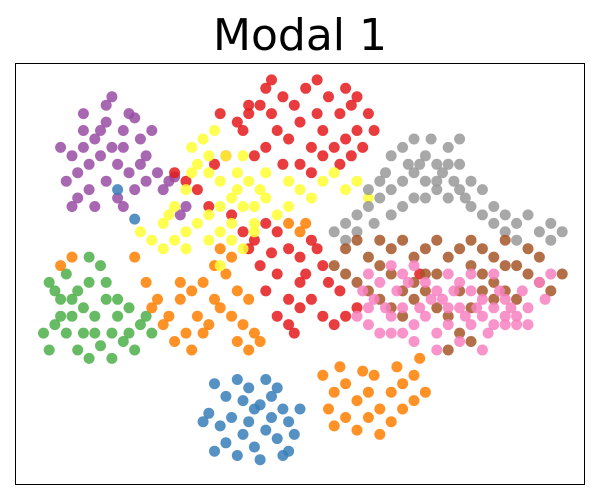  Describe the element at coordinates (300, 35) in the screenshot. I see `chart-title: Modal 1` at that location.